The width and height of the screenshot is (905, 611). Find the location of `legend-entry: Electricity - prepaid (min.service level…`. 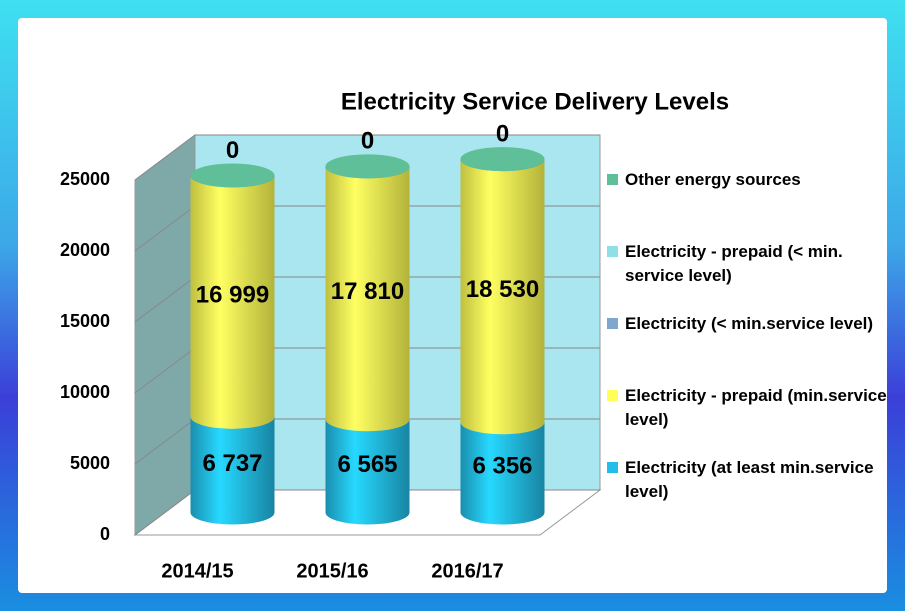

legend-entry: Electricity - prepaid (min.service level… is located at coordinates (748, 408).